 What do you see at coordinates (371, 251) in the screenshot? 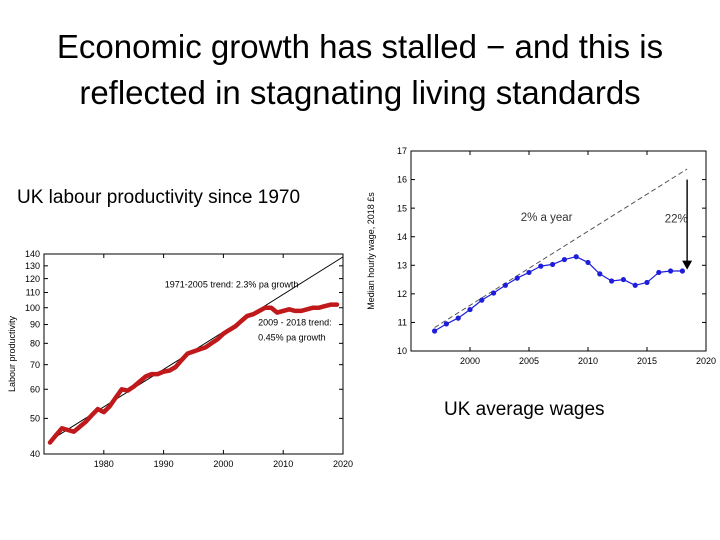
I see `y-axis-label: Median hourly wage, 2018 £s` at bounding box center [371, 251].